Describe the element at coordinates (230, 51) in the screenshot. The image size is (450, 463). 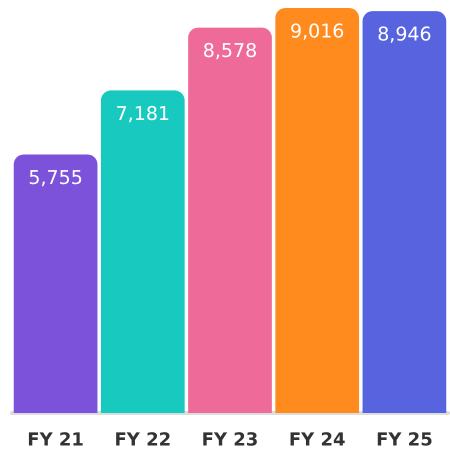
I see `data-label: 8,578` at that location.